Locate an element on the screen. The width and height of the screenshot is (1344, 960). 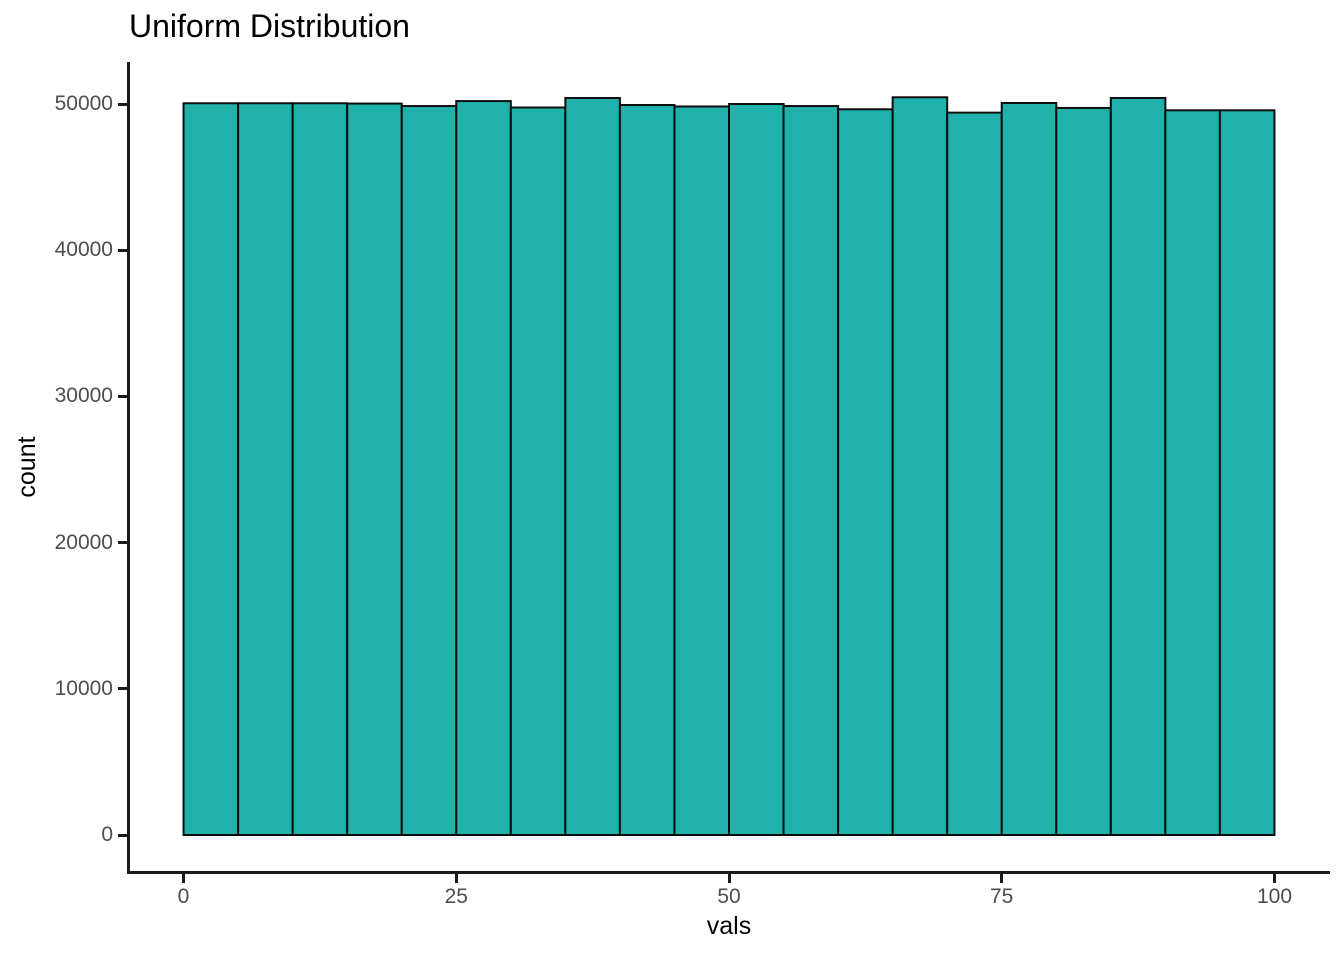
chart-title: Uniform Distribution is located at coordinates (269, 26).